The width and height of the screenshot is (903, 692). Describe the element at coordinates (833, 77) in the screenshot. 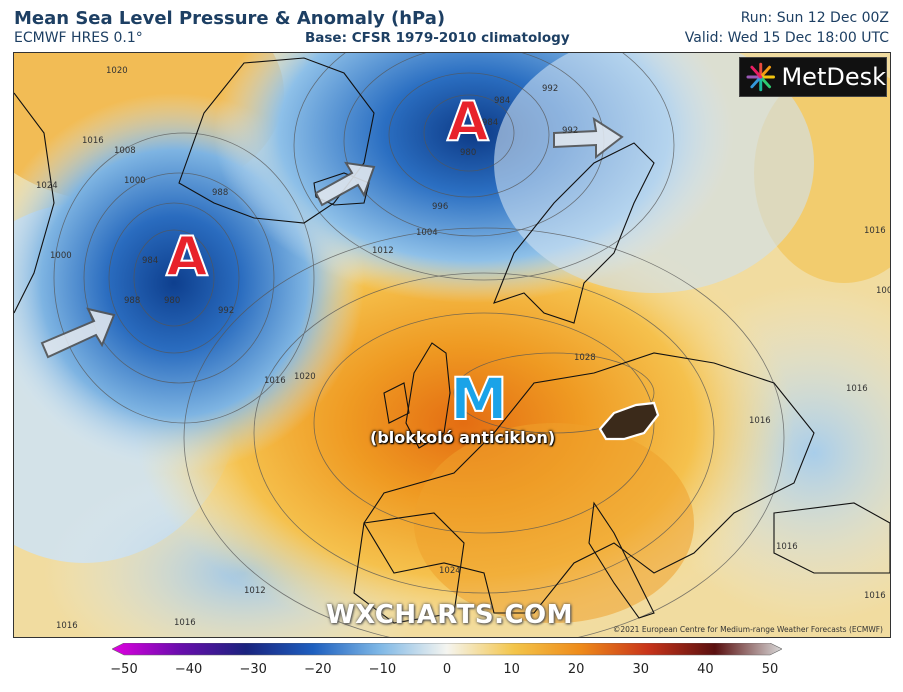

I see `metdesk-text: MetDesk` at that location.